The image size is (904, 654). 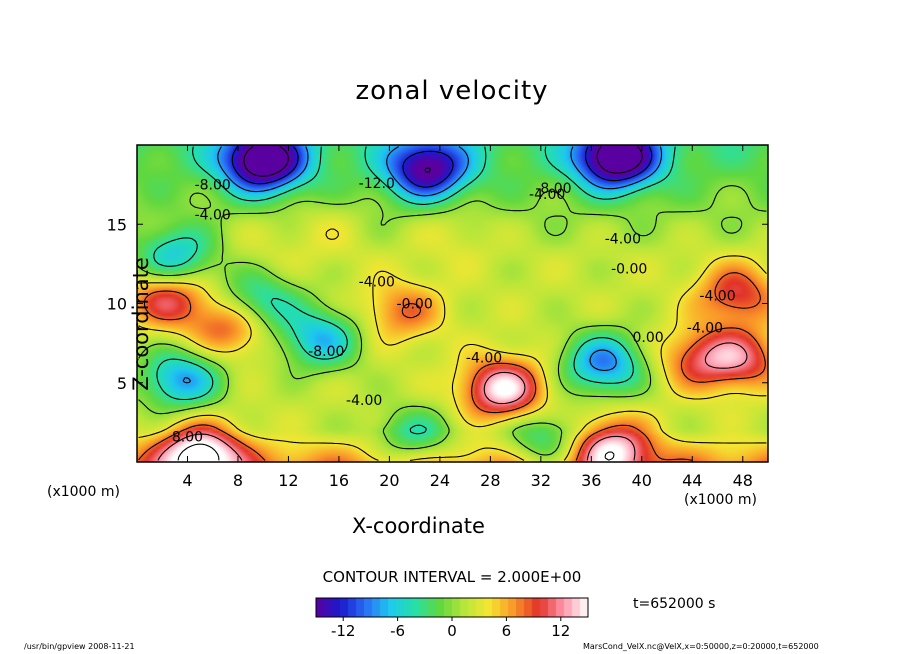 What do you see at coordinates (490, 480) in the screenshot?
I see `x-tick-label: 28` at bounding box center [490, 480].